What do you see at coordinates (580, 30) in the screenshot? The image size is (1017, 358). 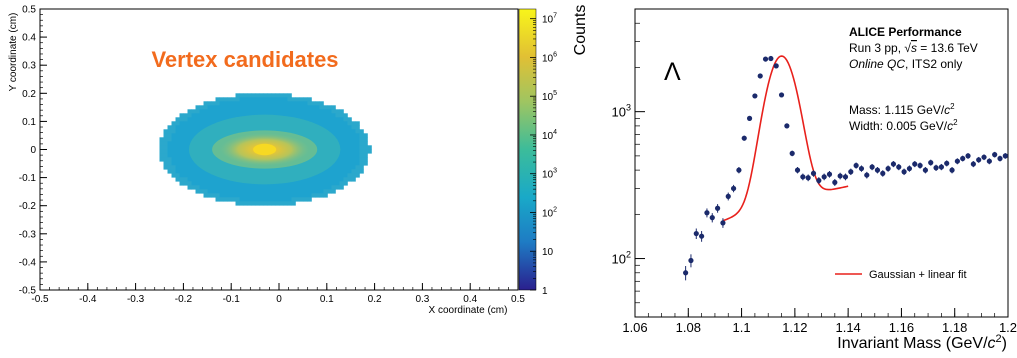 I see `mass-plot-y-axis-label: Counts` at bounding box center [580, 30].